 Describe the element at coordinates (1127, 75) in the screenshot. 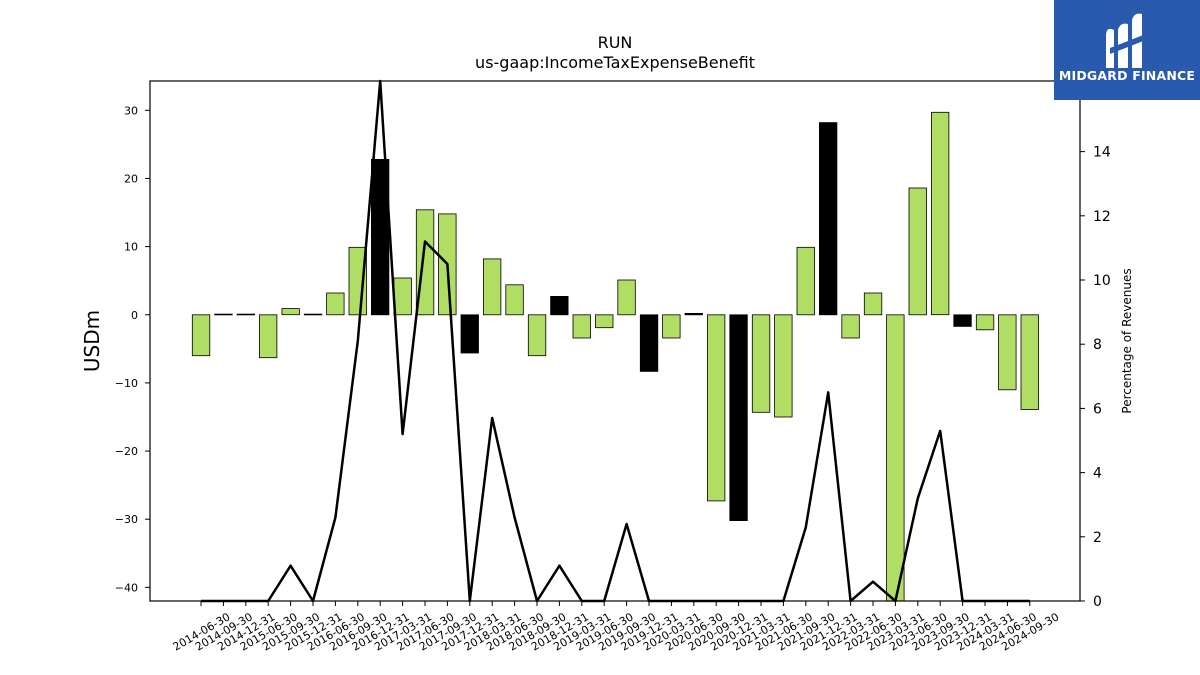

I see `logo-text: MIDGARD FINANCE` at that location.